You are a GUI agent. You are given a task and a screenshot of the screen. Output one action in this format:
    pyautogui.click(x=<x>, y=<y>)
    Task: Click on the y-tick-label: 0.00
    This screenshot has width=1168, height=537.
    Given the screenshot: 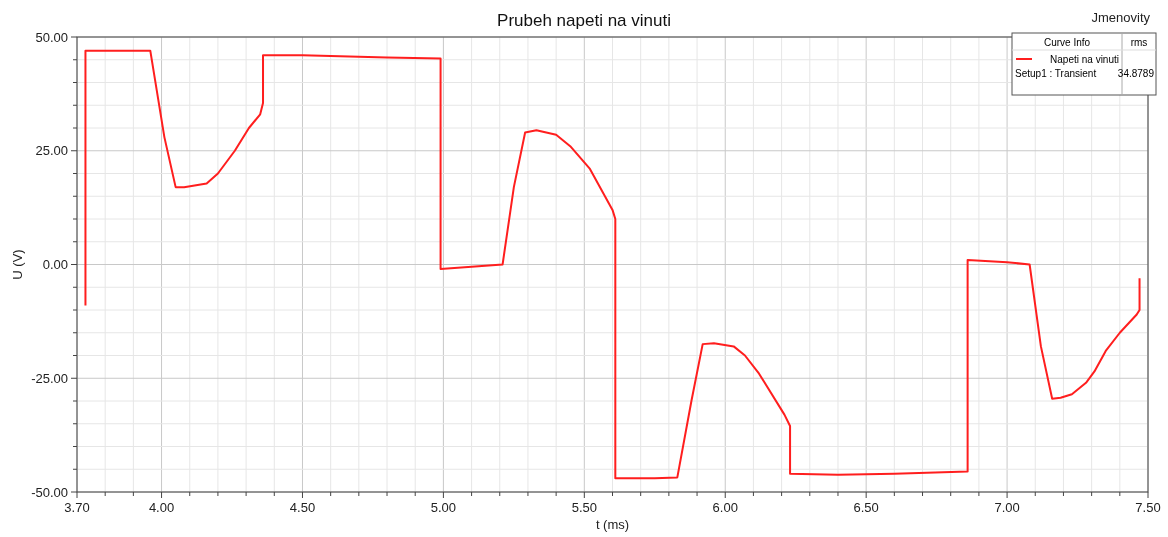 What is the action you would take?
    pyautogui.click(x=55, y=265)
    